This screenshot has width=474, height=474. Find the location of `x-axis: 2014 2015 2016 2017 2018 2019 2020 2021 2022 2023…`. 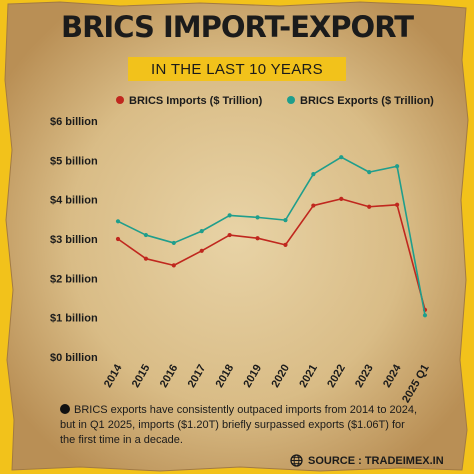

x-axis: 2014 2015 2016 2017 2018 2019 2020 2021 2022 2023… is located at coordinates (267, 383).